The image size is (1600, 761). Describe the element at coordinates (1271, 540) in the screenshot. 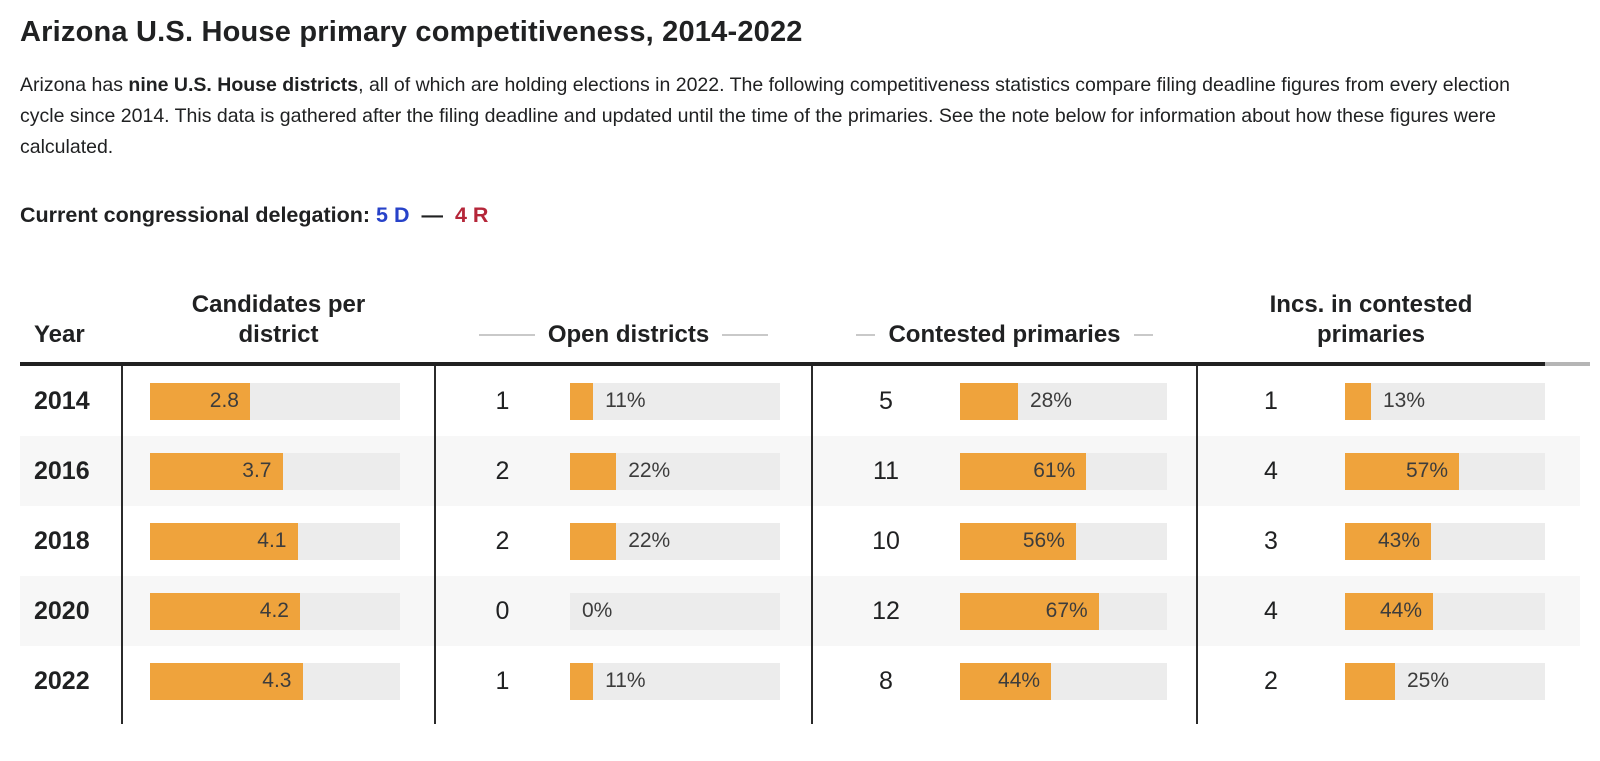

I see `incs-count: 3` at that location.